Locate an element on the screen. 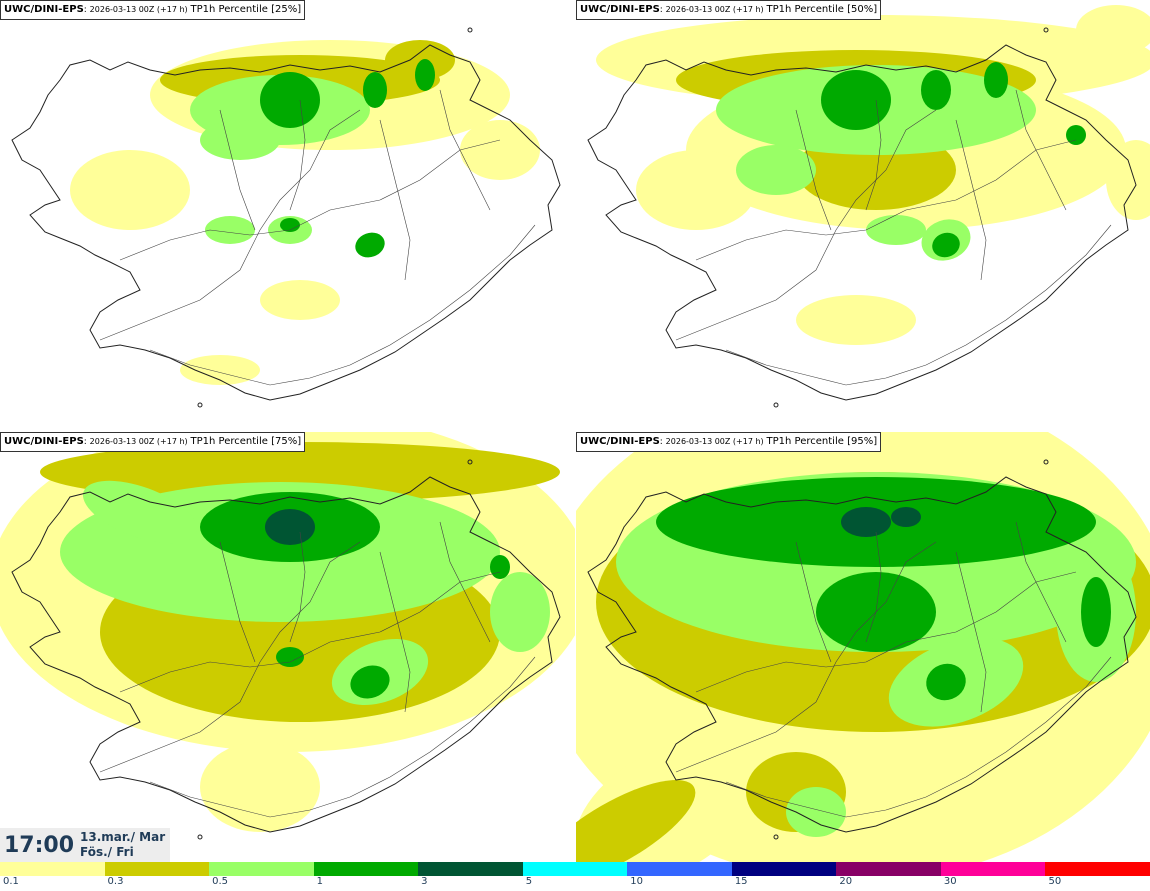 The width and height of the screenshot is (1150, 891). legend-tick-label: 15 is located at coordinates (741, 881).